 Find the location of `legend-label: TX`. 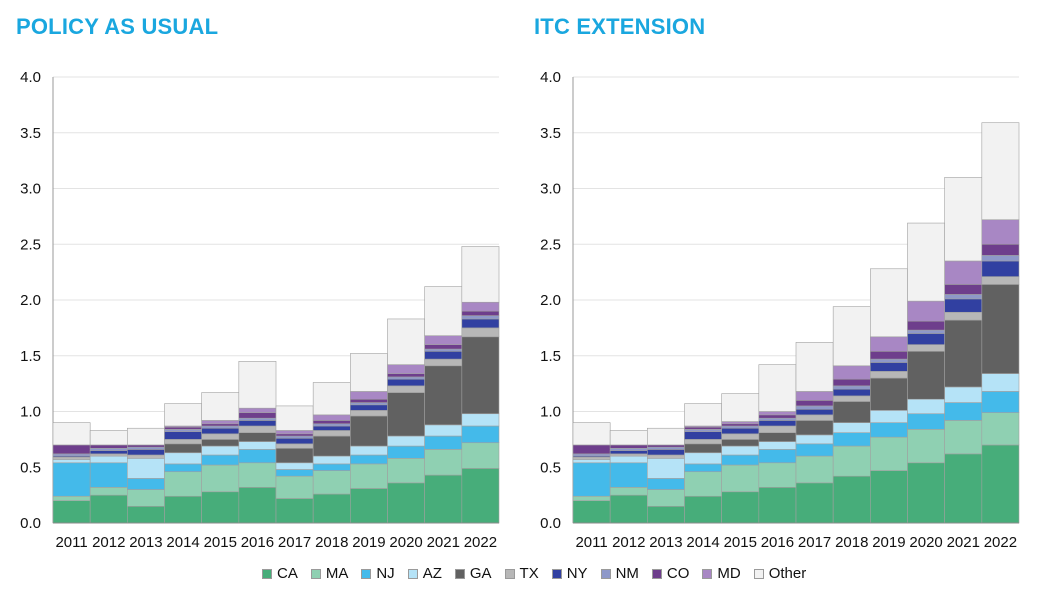

legend-label: TX is located at coordinates (529, 573).